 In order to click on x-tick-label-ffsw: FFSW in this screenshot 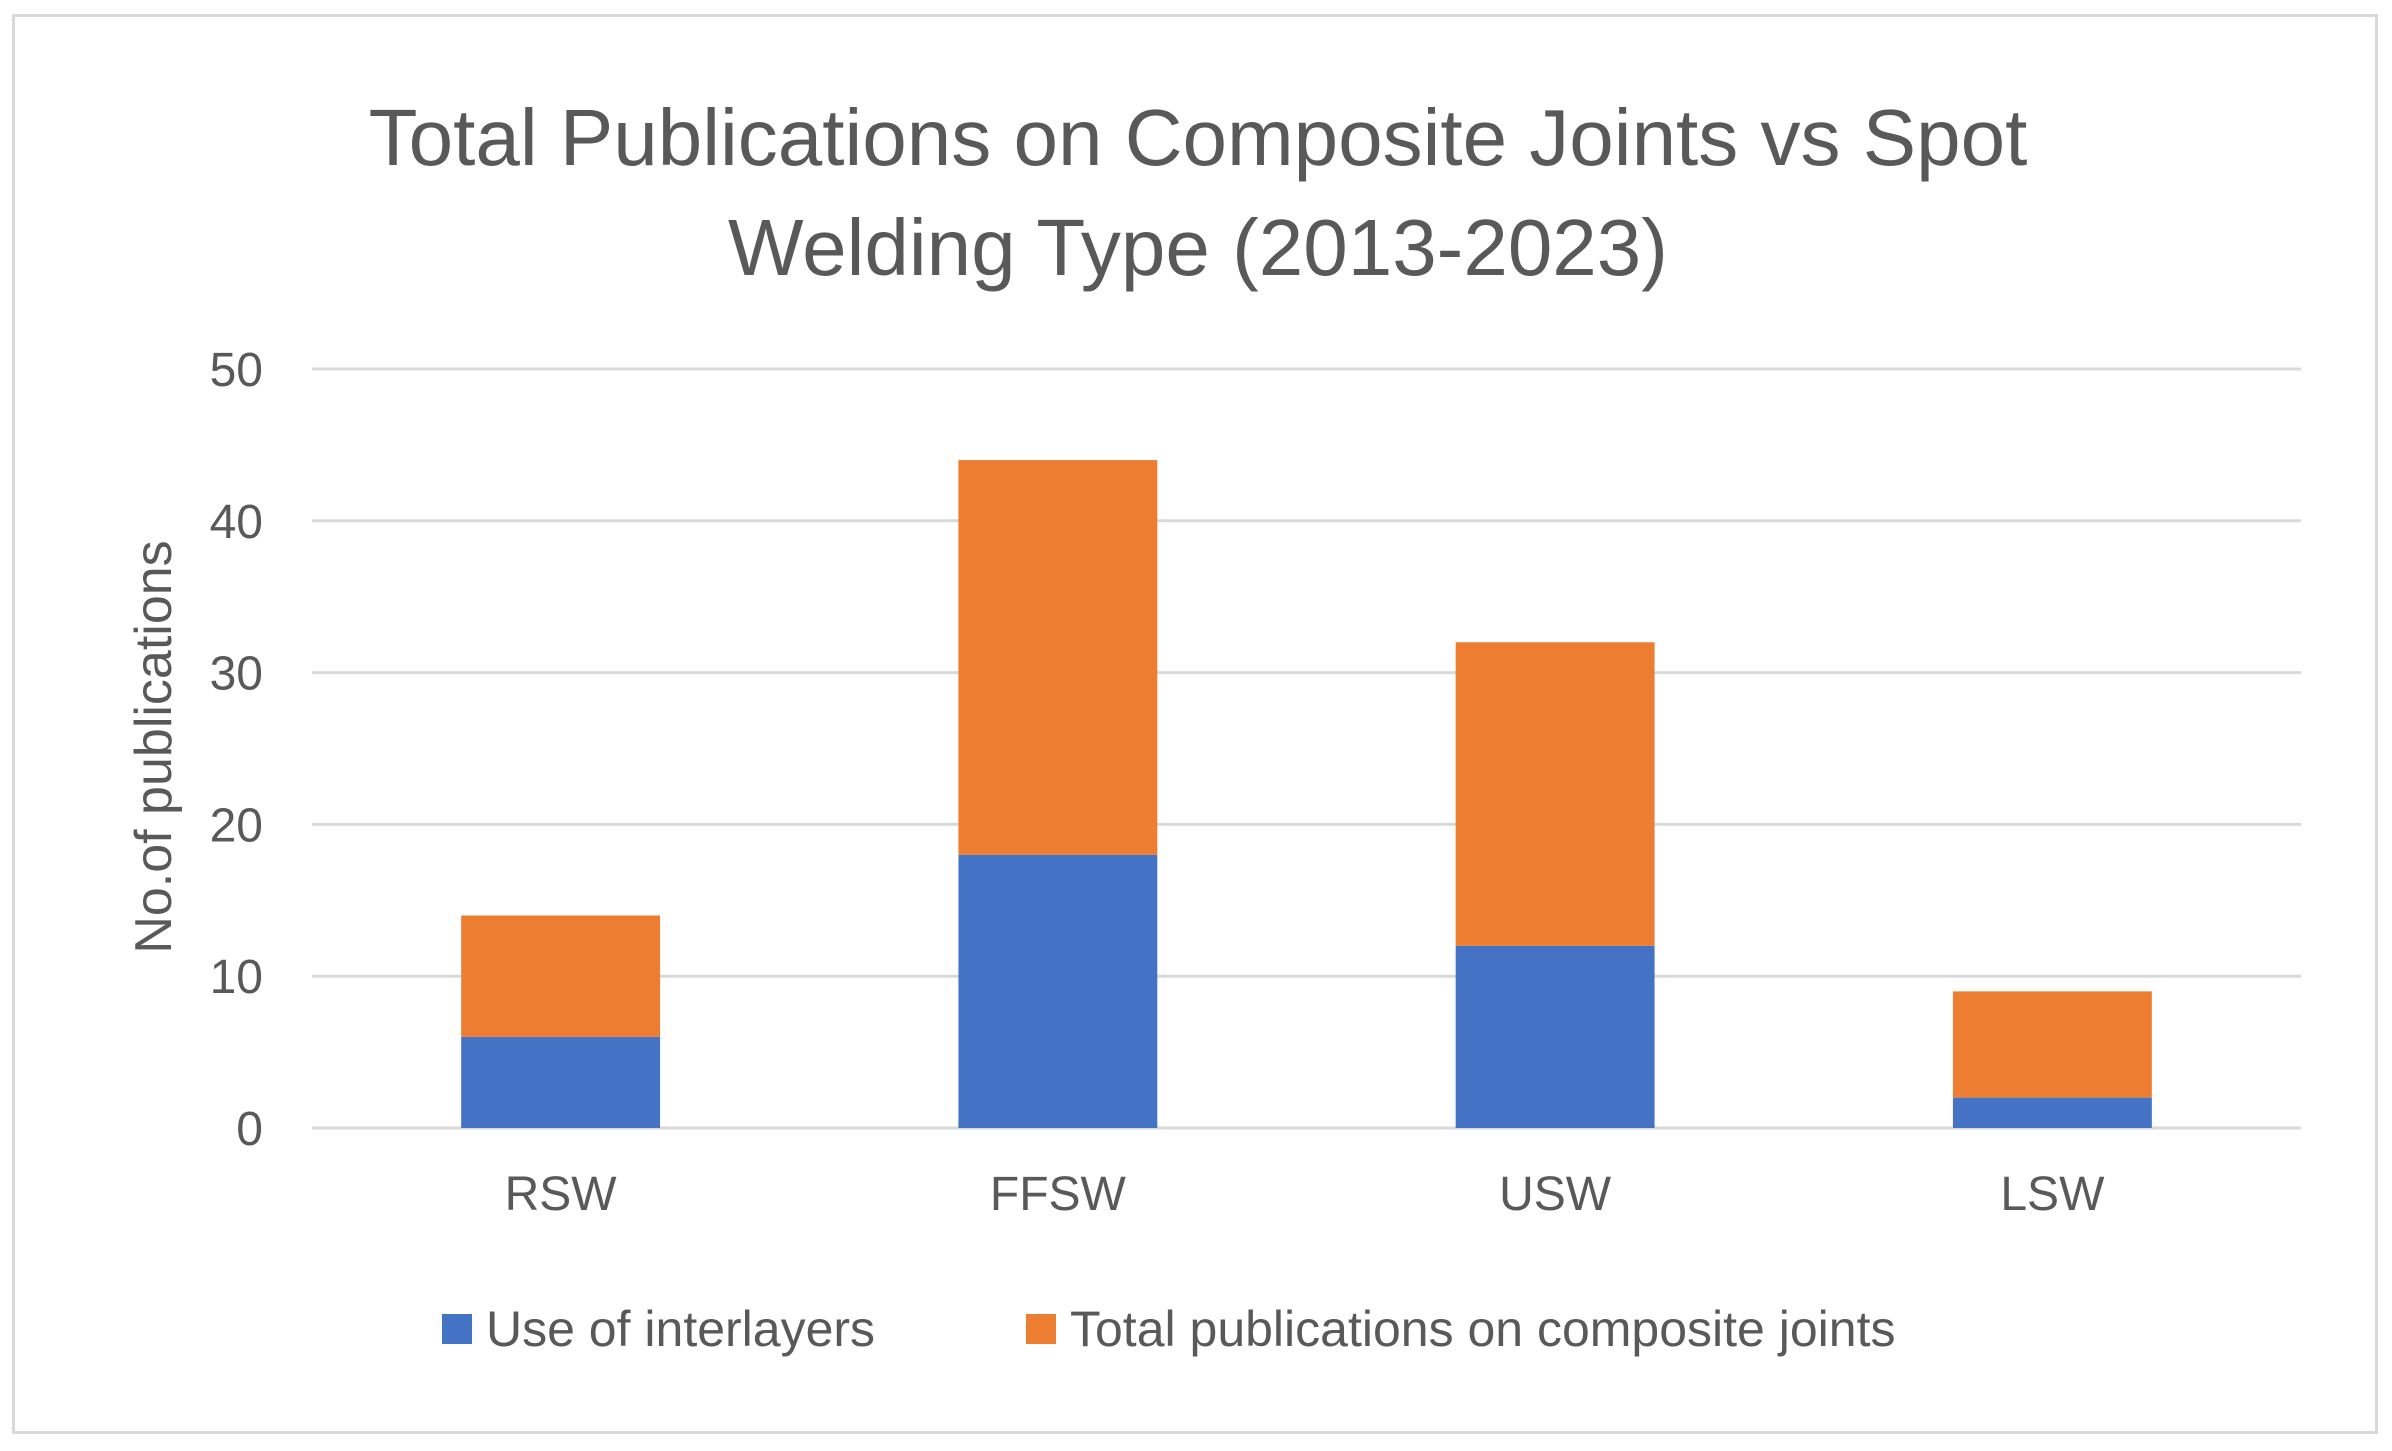, I will do `click(1058, 1194)`.